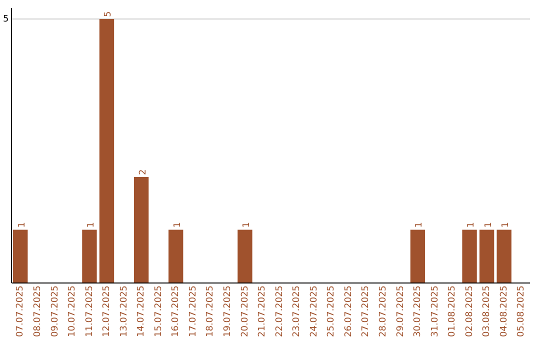 The width and height of the screenshot is (540, 340). Describe the element at coordinates (176, 311) in the screenshot. I see `x-tick-label: 16.07.2025` at that location.